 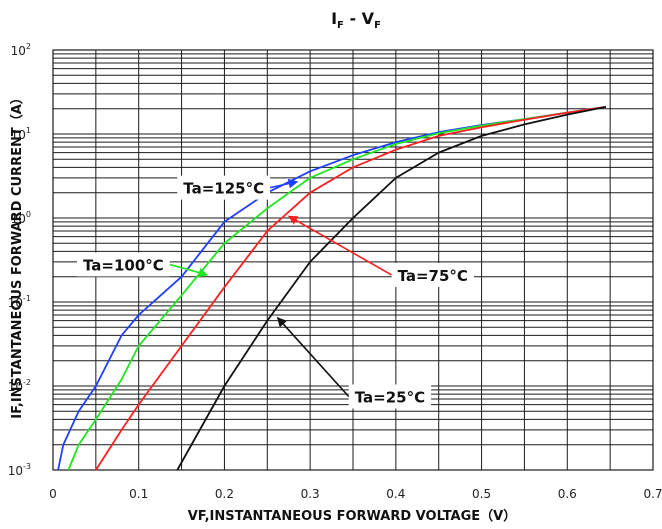 I want to click on x-tick-label: 0.1, so click(x=138, y=494).